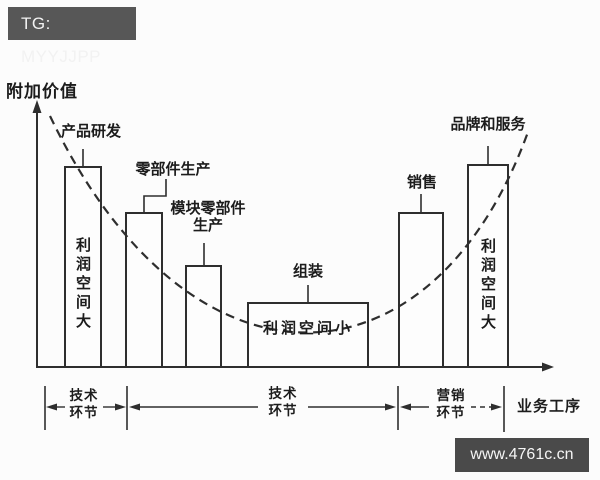 This screenshot has width=600, height=480. I want to click on segment-label-2: 技术 环节, so click(283, 402).